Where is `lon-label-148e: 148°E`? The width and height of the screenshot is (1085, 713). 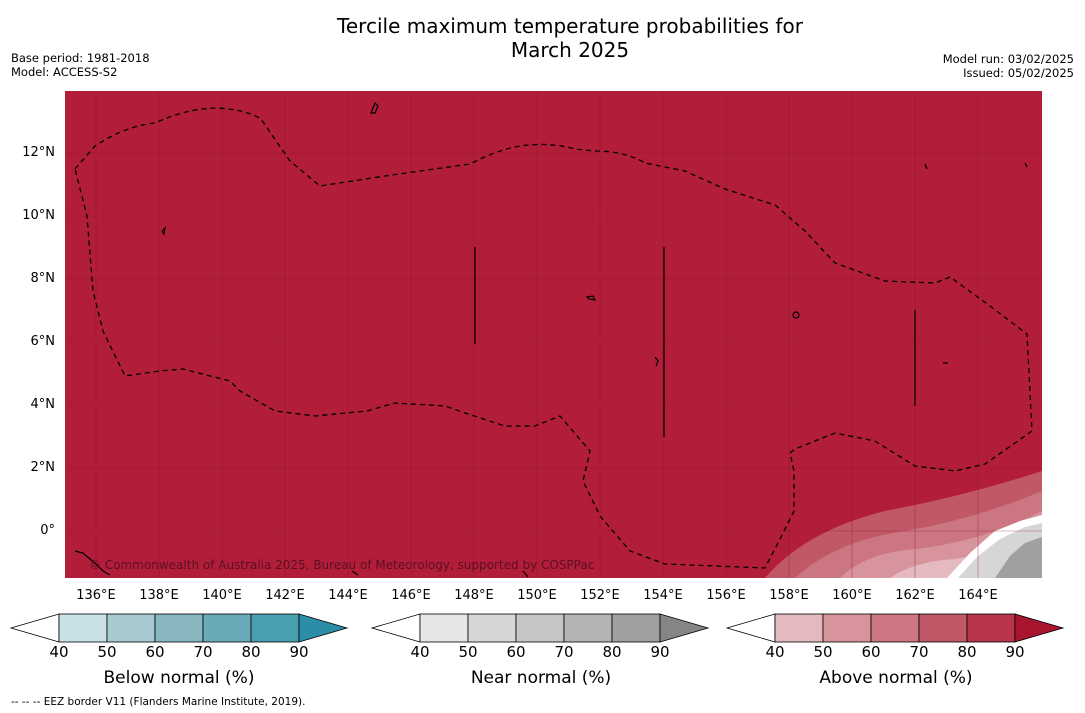
lon-label-148e: 148°E is located at coordinates (474, 595).